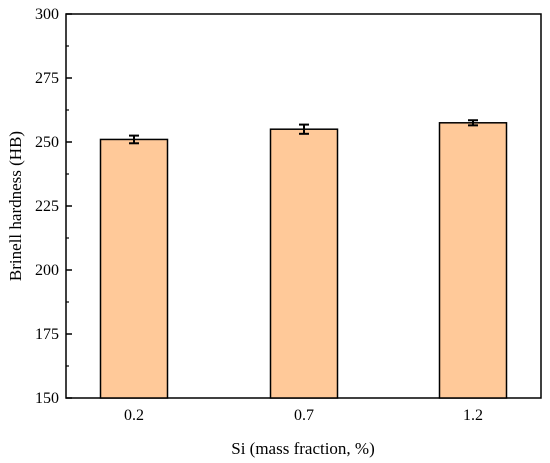  I want to click on y-tick-label: 300, so click(47, 14).